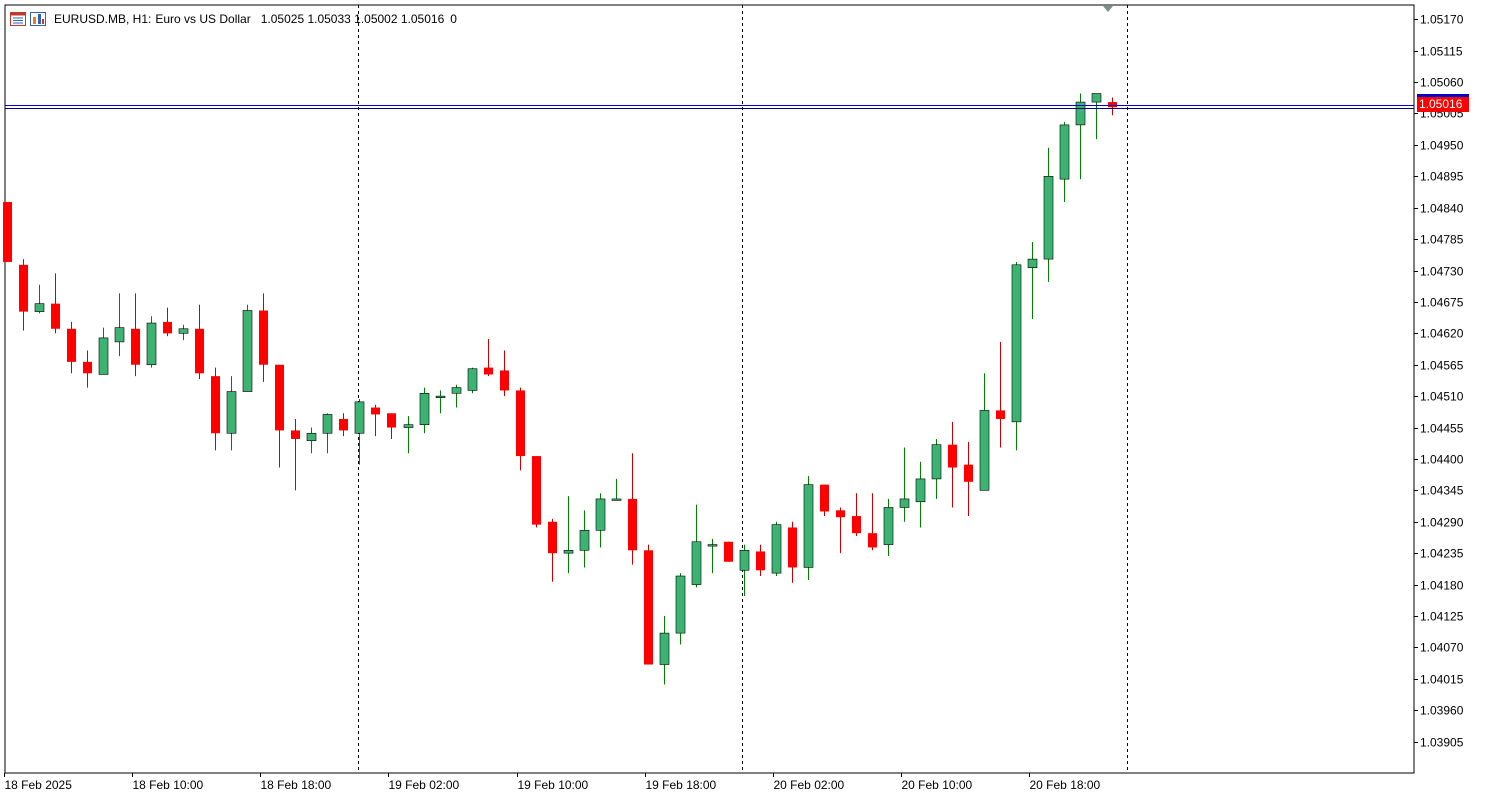 The height and width of the screenshot is (796, 1486). I want to click on y-tick-label: 1.04400, so click(1442, 460).